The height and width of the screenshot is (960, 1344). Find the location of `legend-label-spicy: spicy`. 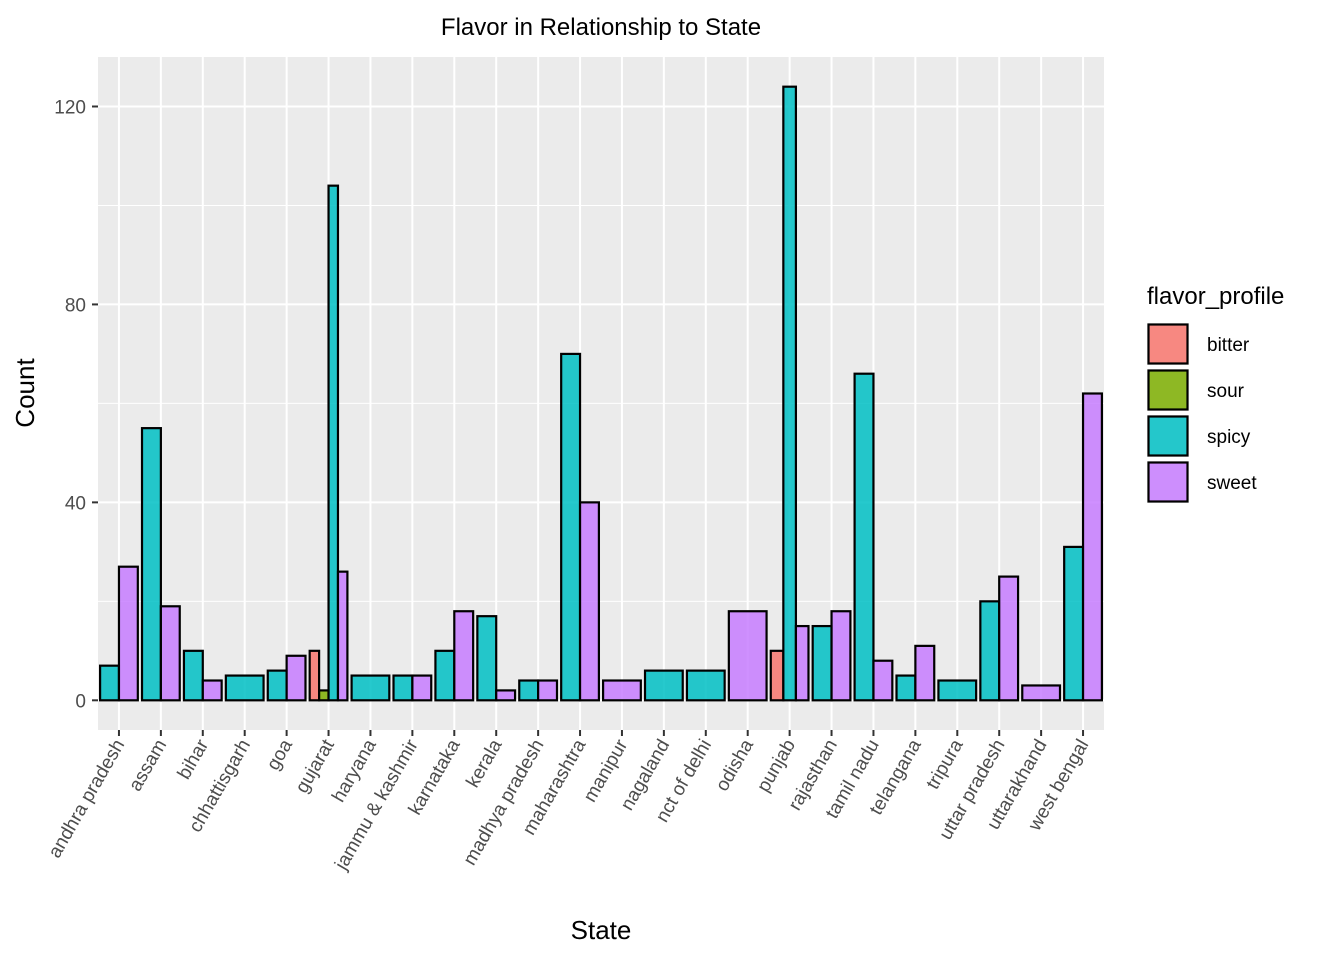

legend-label-spicy: spicy is located at coordinates (1229, 437).